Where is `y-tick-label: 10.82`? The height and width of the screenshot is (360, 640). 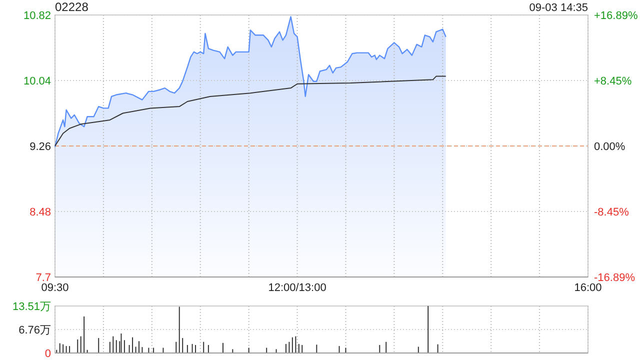 y-tick-label: 10.82 is located at coordinates (37, 16).